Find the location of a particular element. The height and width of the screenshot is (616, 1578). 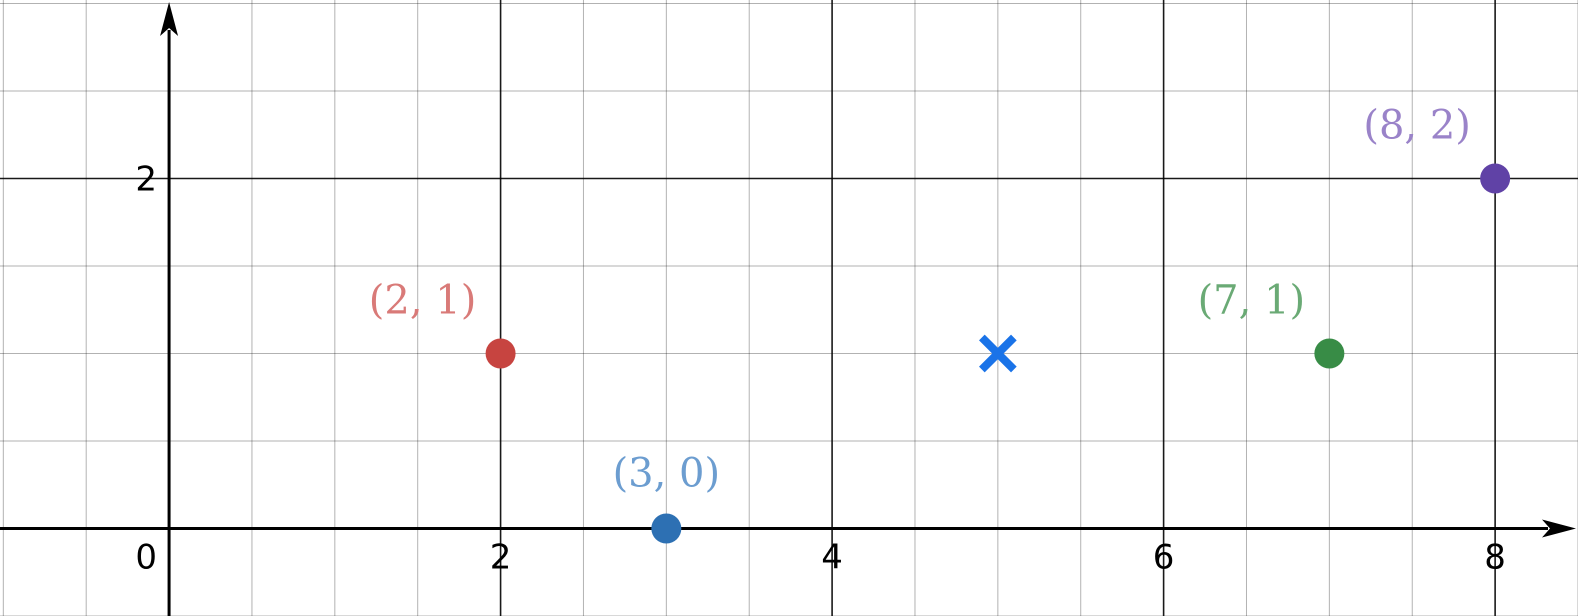

x-tick-label: 4 is located at coordinates (832, 558).